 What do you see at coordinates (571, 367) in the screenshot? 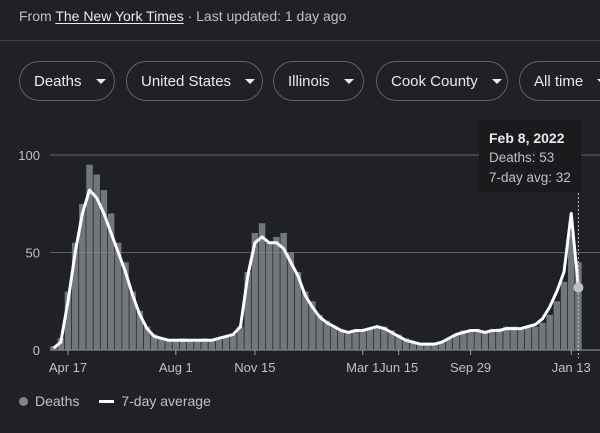
I see `x-tick-label: Jan 13` at bounding box center [571, 367].